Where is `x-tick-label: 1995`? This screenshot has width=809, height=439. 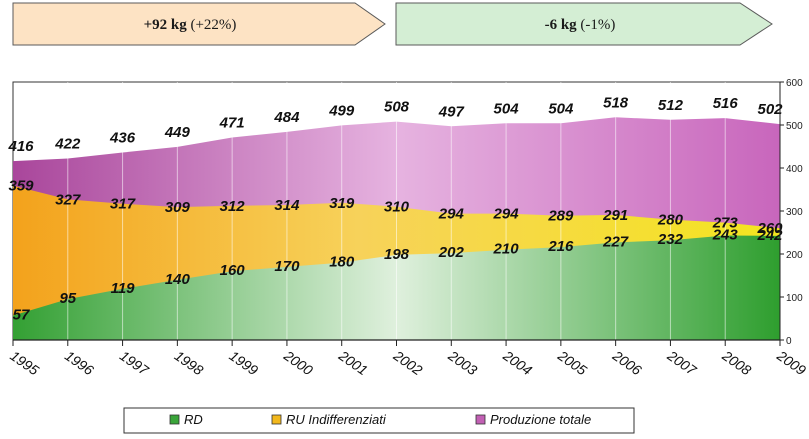 x-tick-label: 1995 is located at coordinates (24, 362).